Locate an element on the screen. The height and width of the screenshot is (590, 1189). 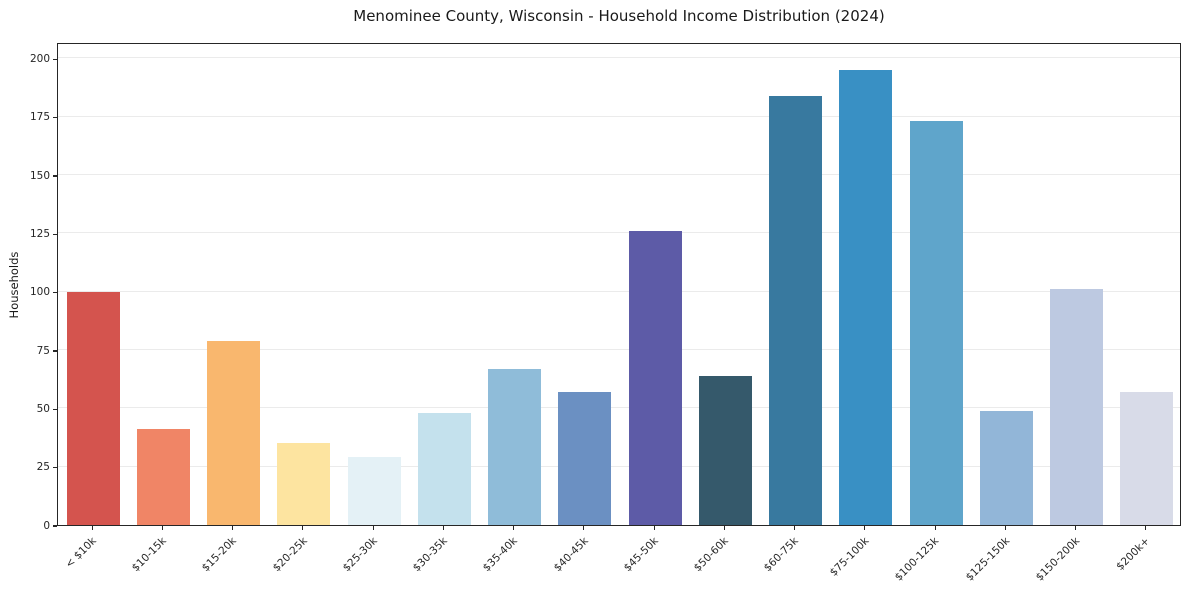
x-tick-label: $15-20k is located at coordinates (220, 555).